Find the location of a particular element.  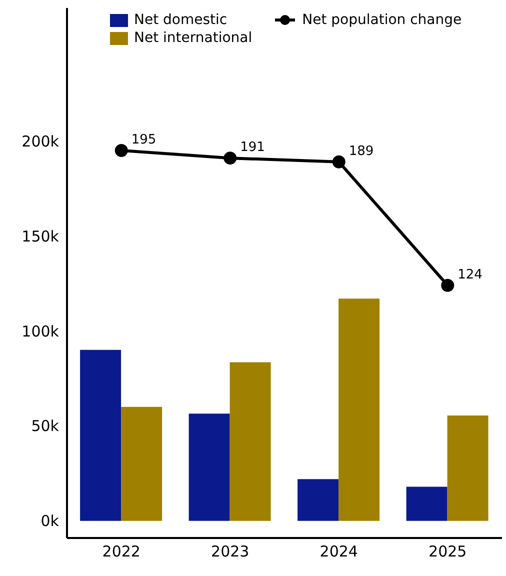

x-tick-label: 2023 is located at coordinates (230, 551).